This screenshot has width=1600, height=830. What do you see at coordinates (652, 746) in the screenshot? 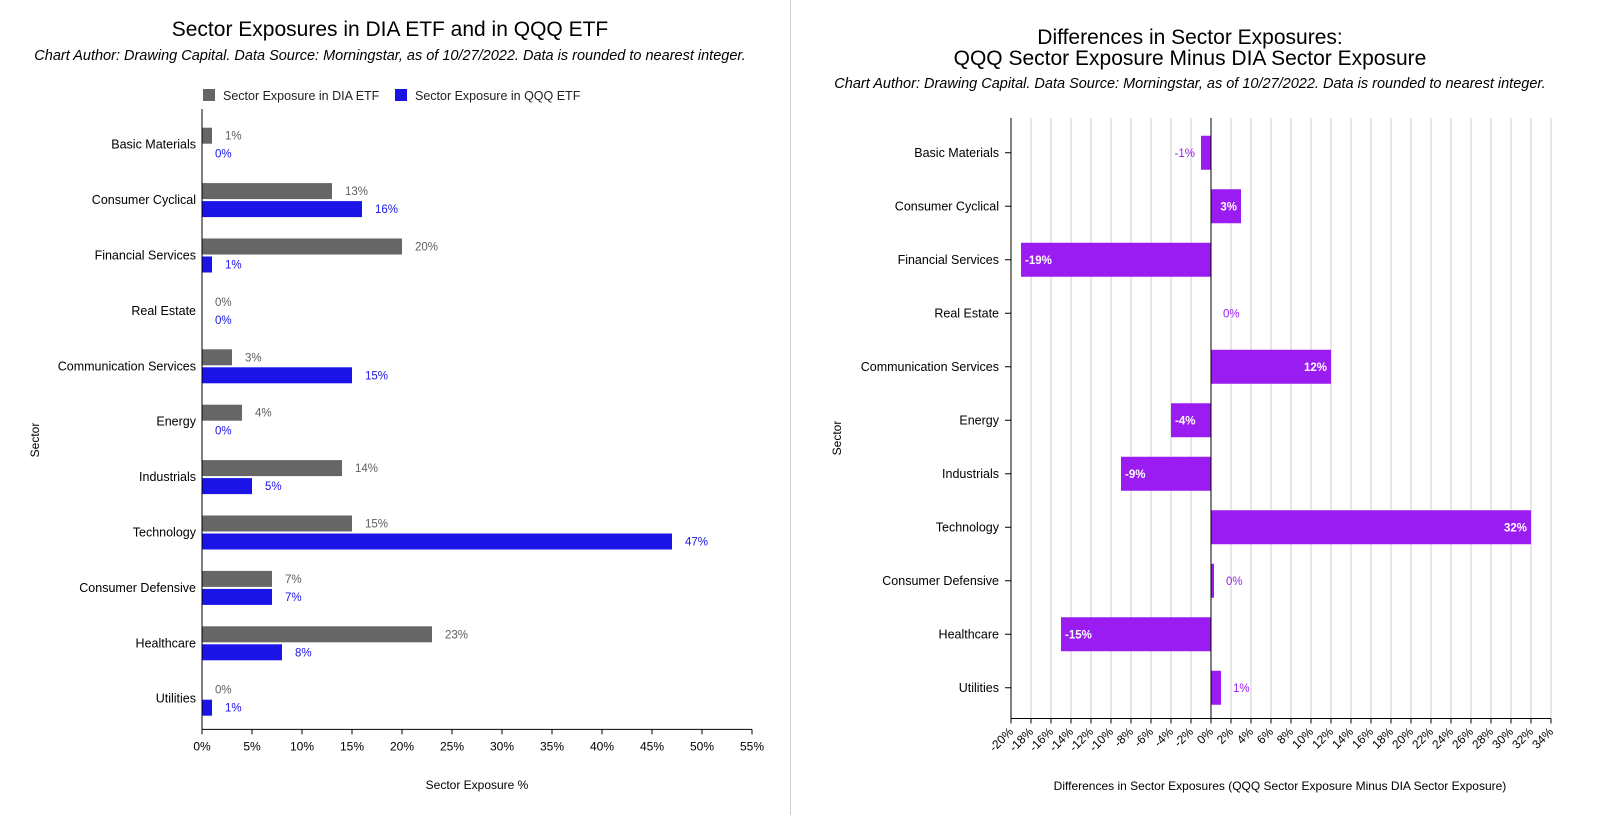
I see `left-x-tick-label: 45%` at bounding box center [652, 746].